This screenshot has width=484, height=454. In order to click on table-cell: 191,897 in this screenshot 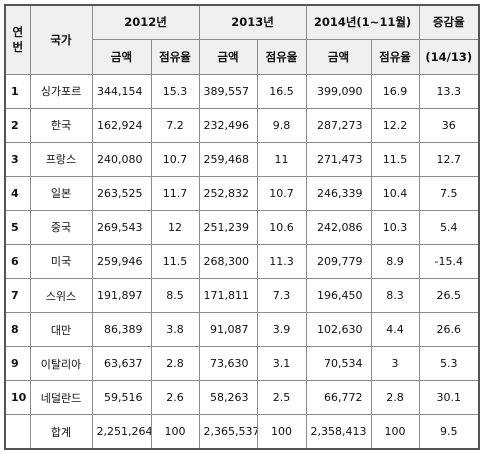, I will do `click(121, 295)`.